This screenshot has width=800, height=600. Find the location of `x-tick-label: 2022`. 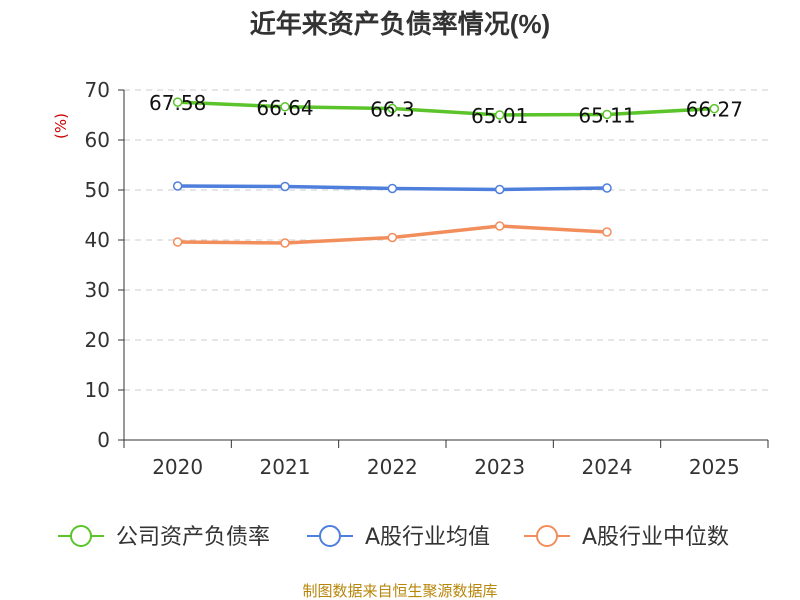

x-tick-label: 2022 is located at coordinates (392, 467).